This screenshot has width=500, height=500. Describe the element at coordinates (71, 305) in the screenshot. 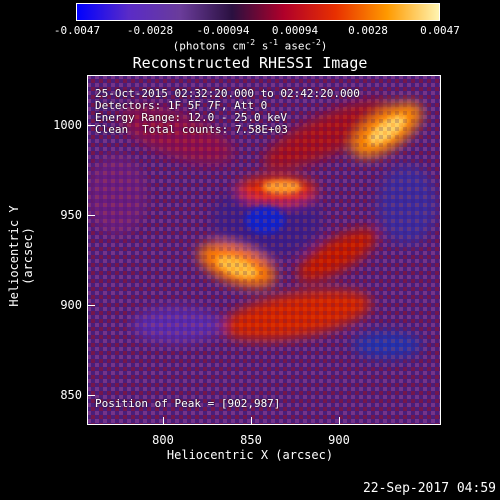

I see `y-tick-label: 900` at that location.